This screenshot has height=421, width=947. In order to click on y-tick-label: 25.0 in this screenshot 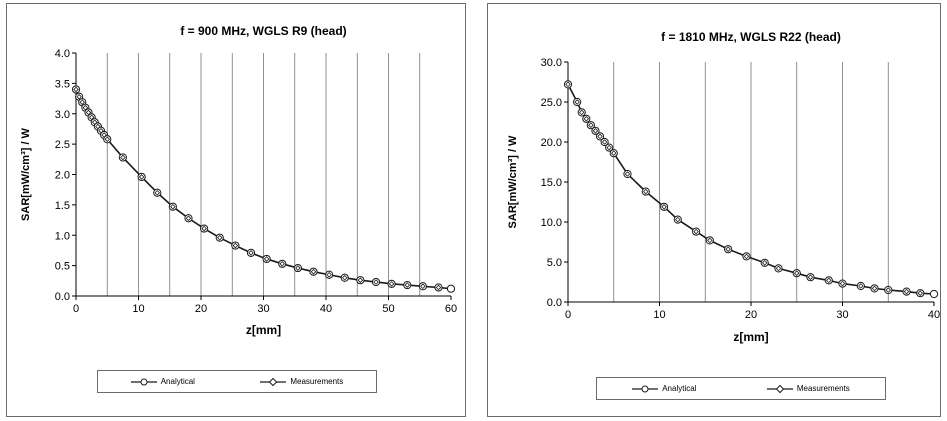, I will do `click(551, 103)`.